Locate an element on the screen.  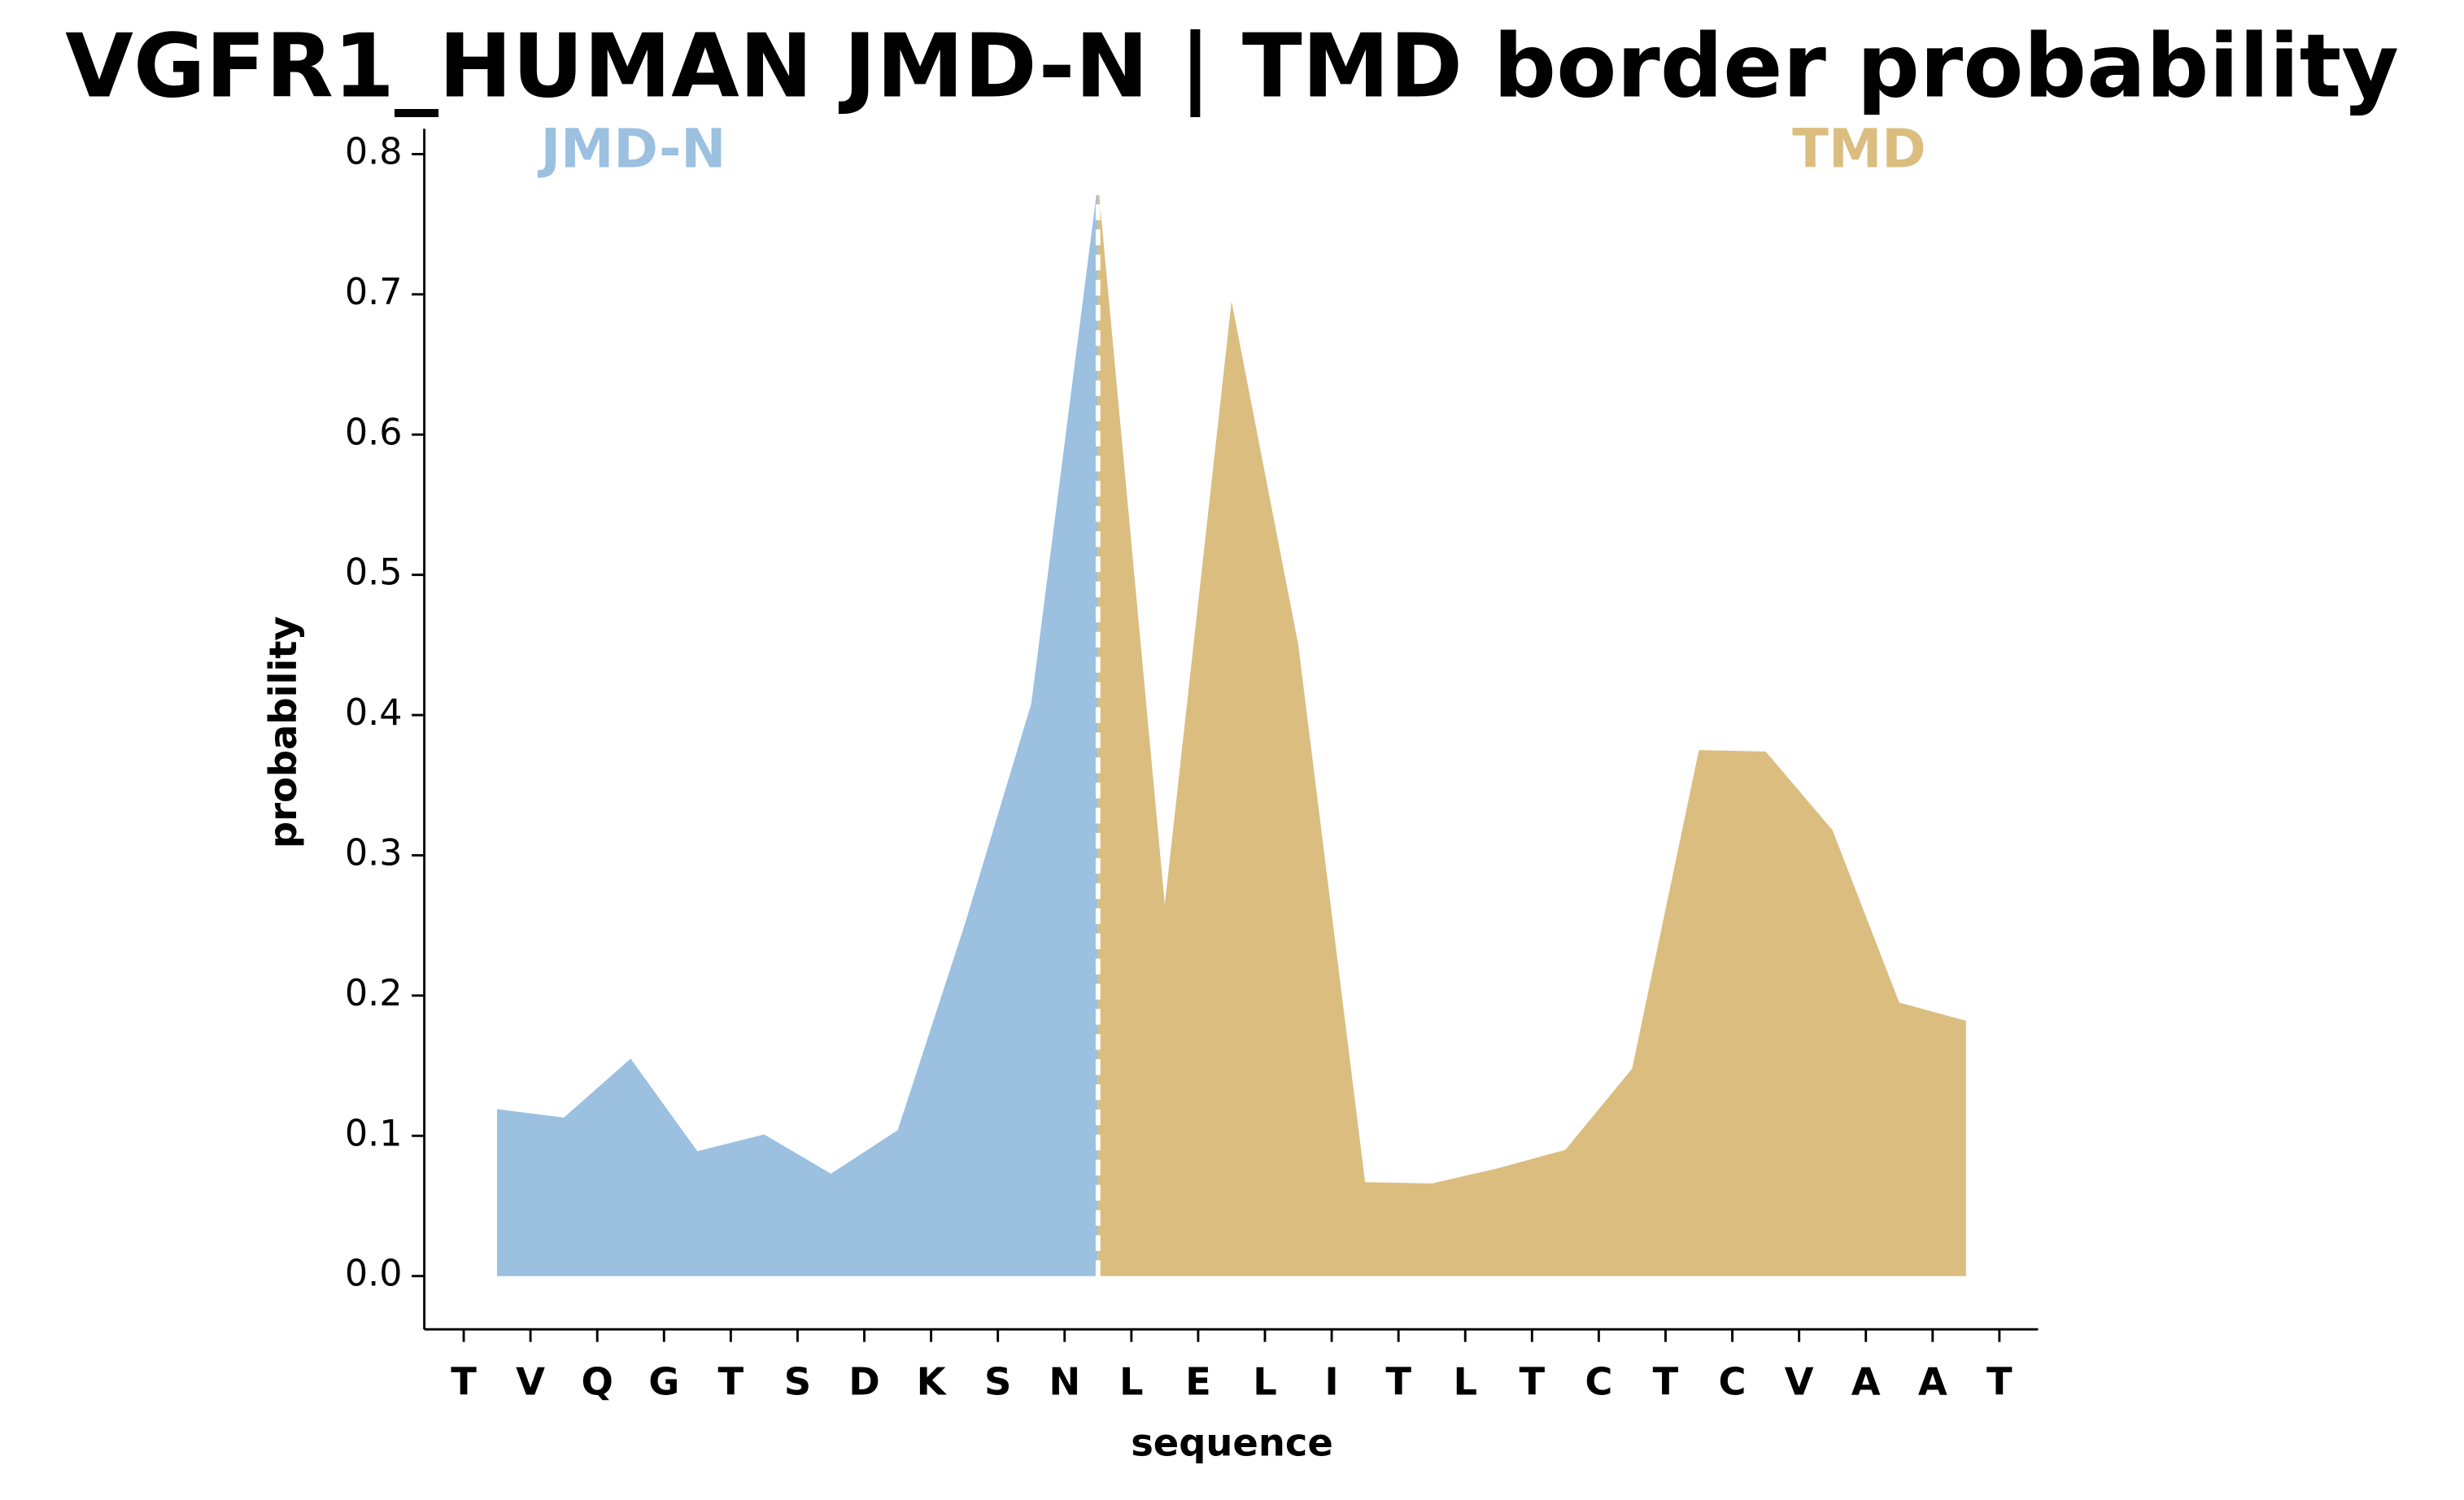
x-tick-label: E is located at coordinates (1198, 1381).